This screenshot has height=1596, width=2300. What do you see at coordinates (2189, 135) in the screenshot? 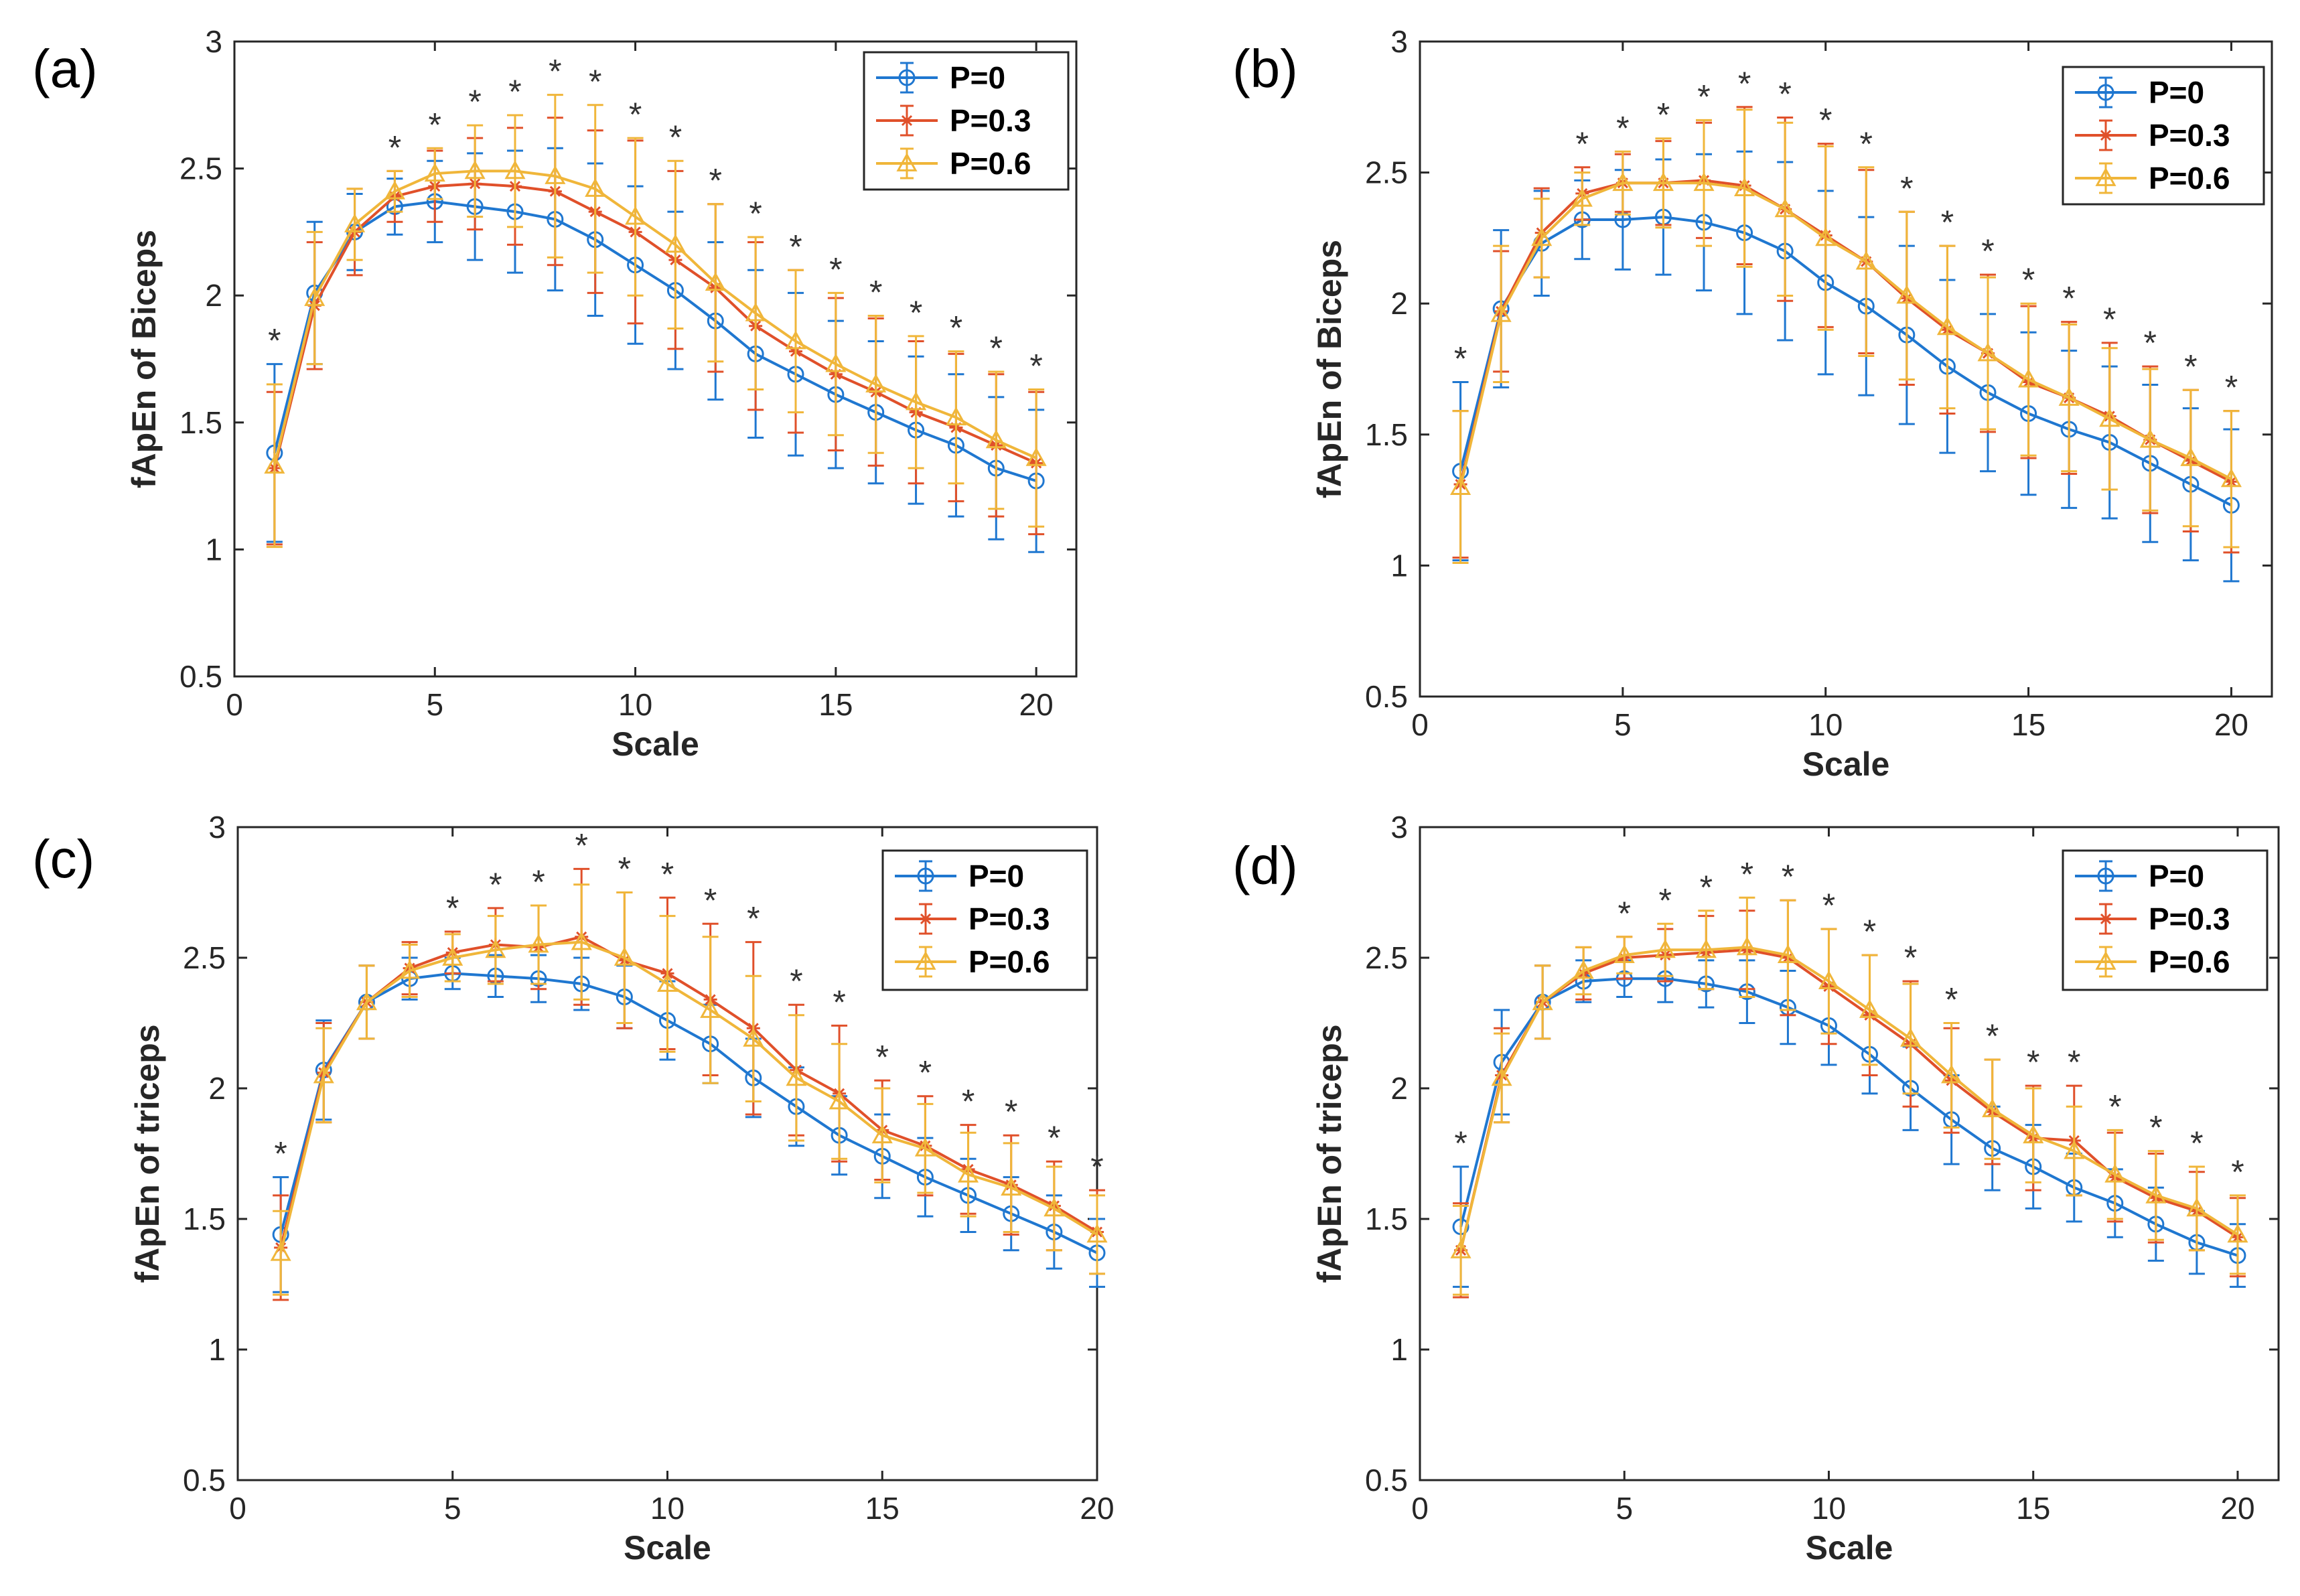
I see `legend-label: P=0.3` at bounding box center [2189, 135].